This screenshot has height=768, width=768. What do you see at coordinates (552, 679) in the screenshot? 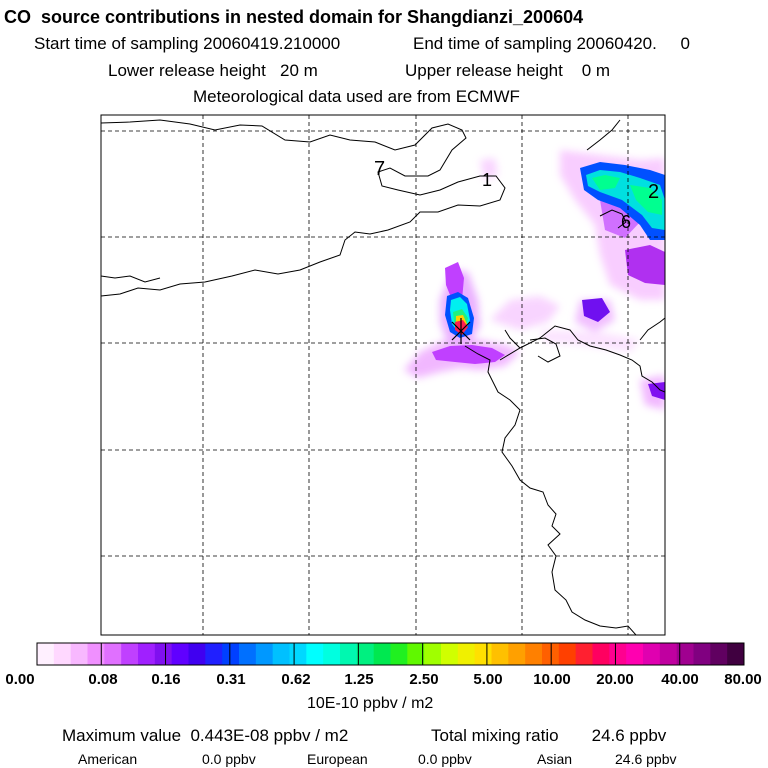
I see `colorbar-tick-label: 10.00` at bounding box center [552, 679].